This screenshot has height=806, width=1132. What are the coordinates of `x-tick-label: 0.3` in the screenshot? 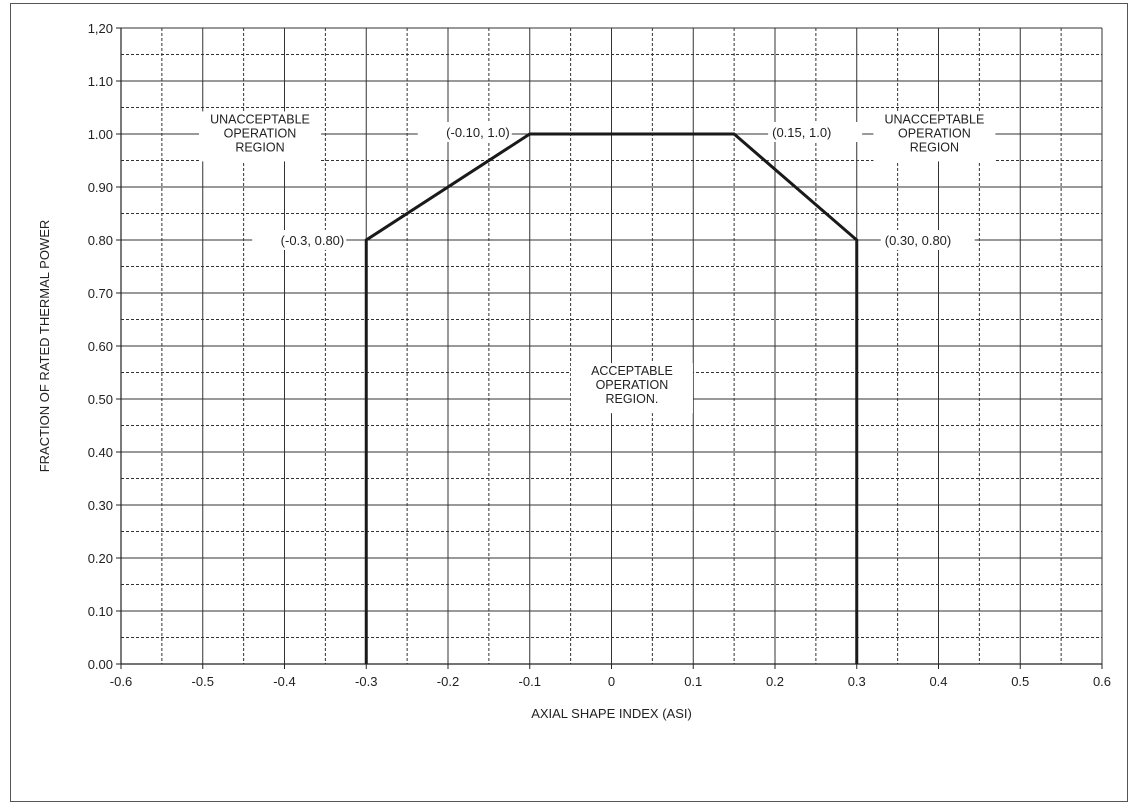 It's located at (857, 681).